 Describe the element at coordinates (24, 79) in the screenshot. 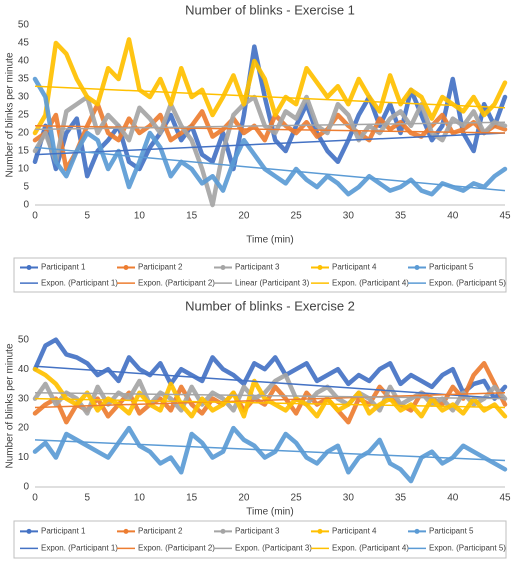

I see `y-tick-label: 35` at that location.